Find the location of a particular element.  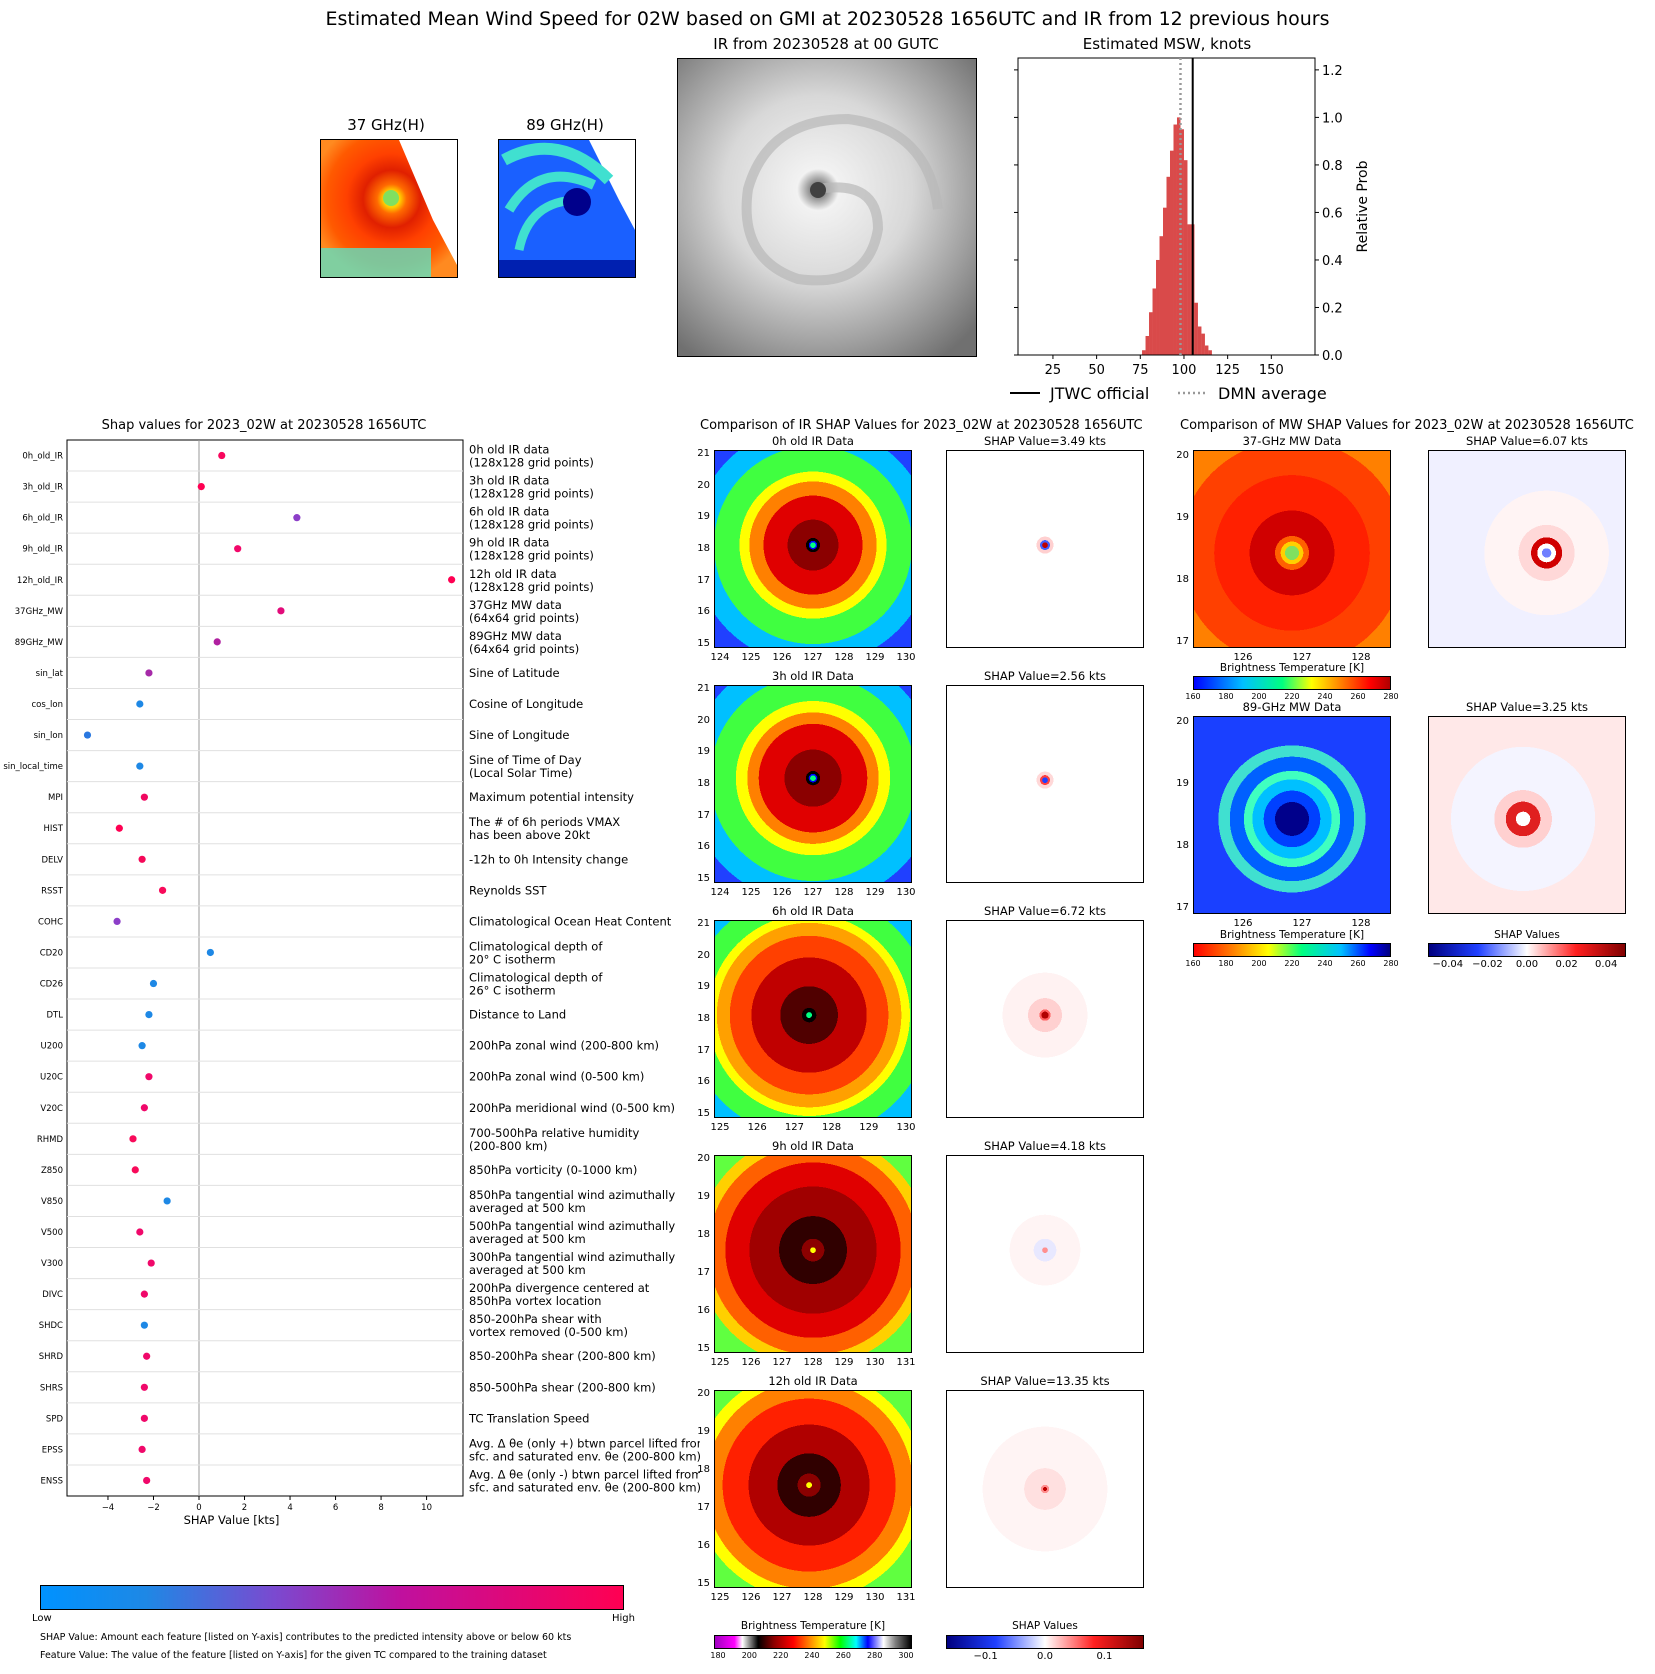

shap-xtick-label: −2 is located at coordinates (153, 1508).